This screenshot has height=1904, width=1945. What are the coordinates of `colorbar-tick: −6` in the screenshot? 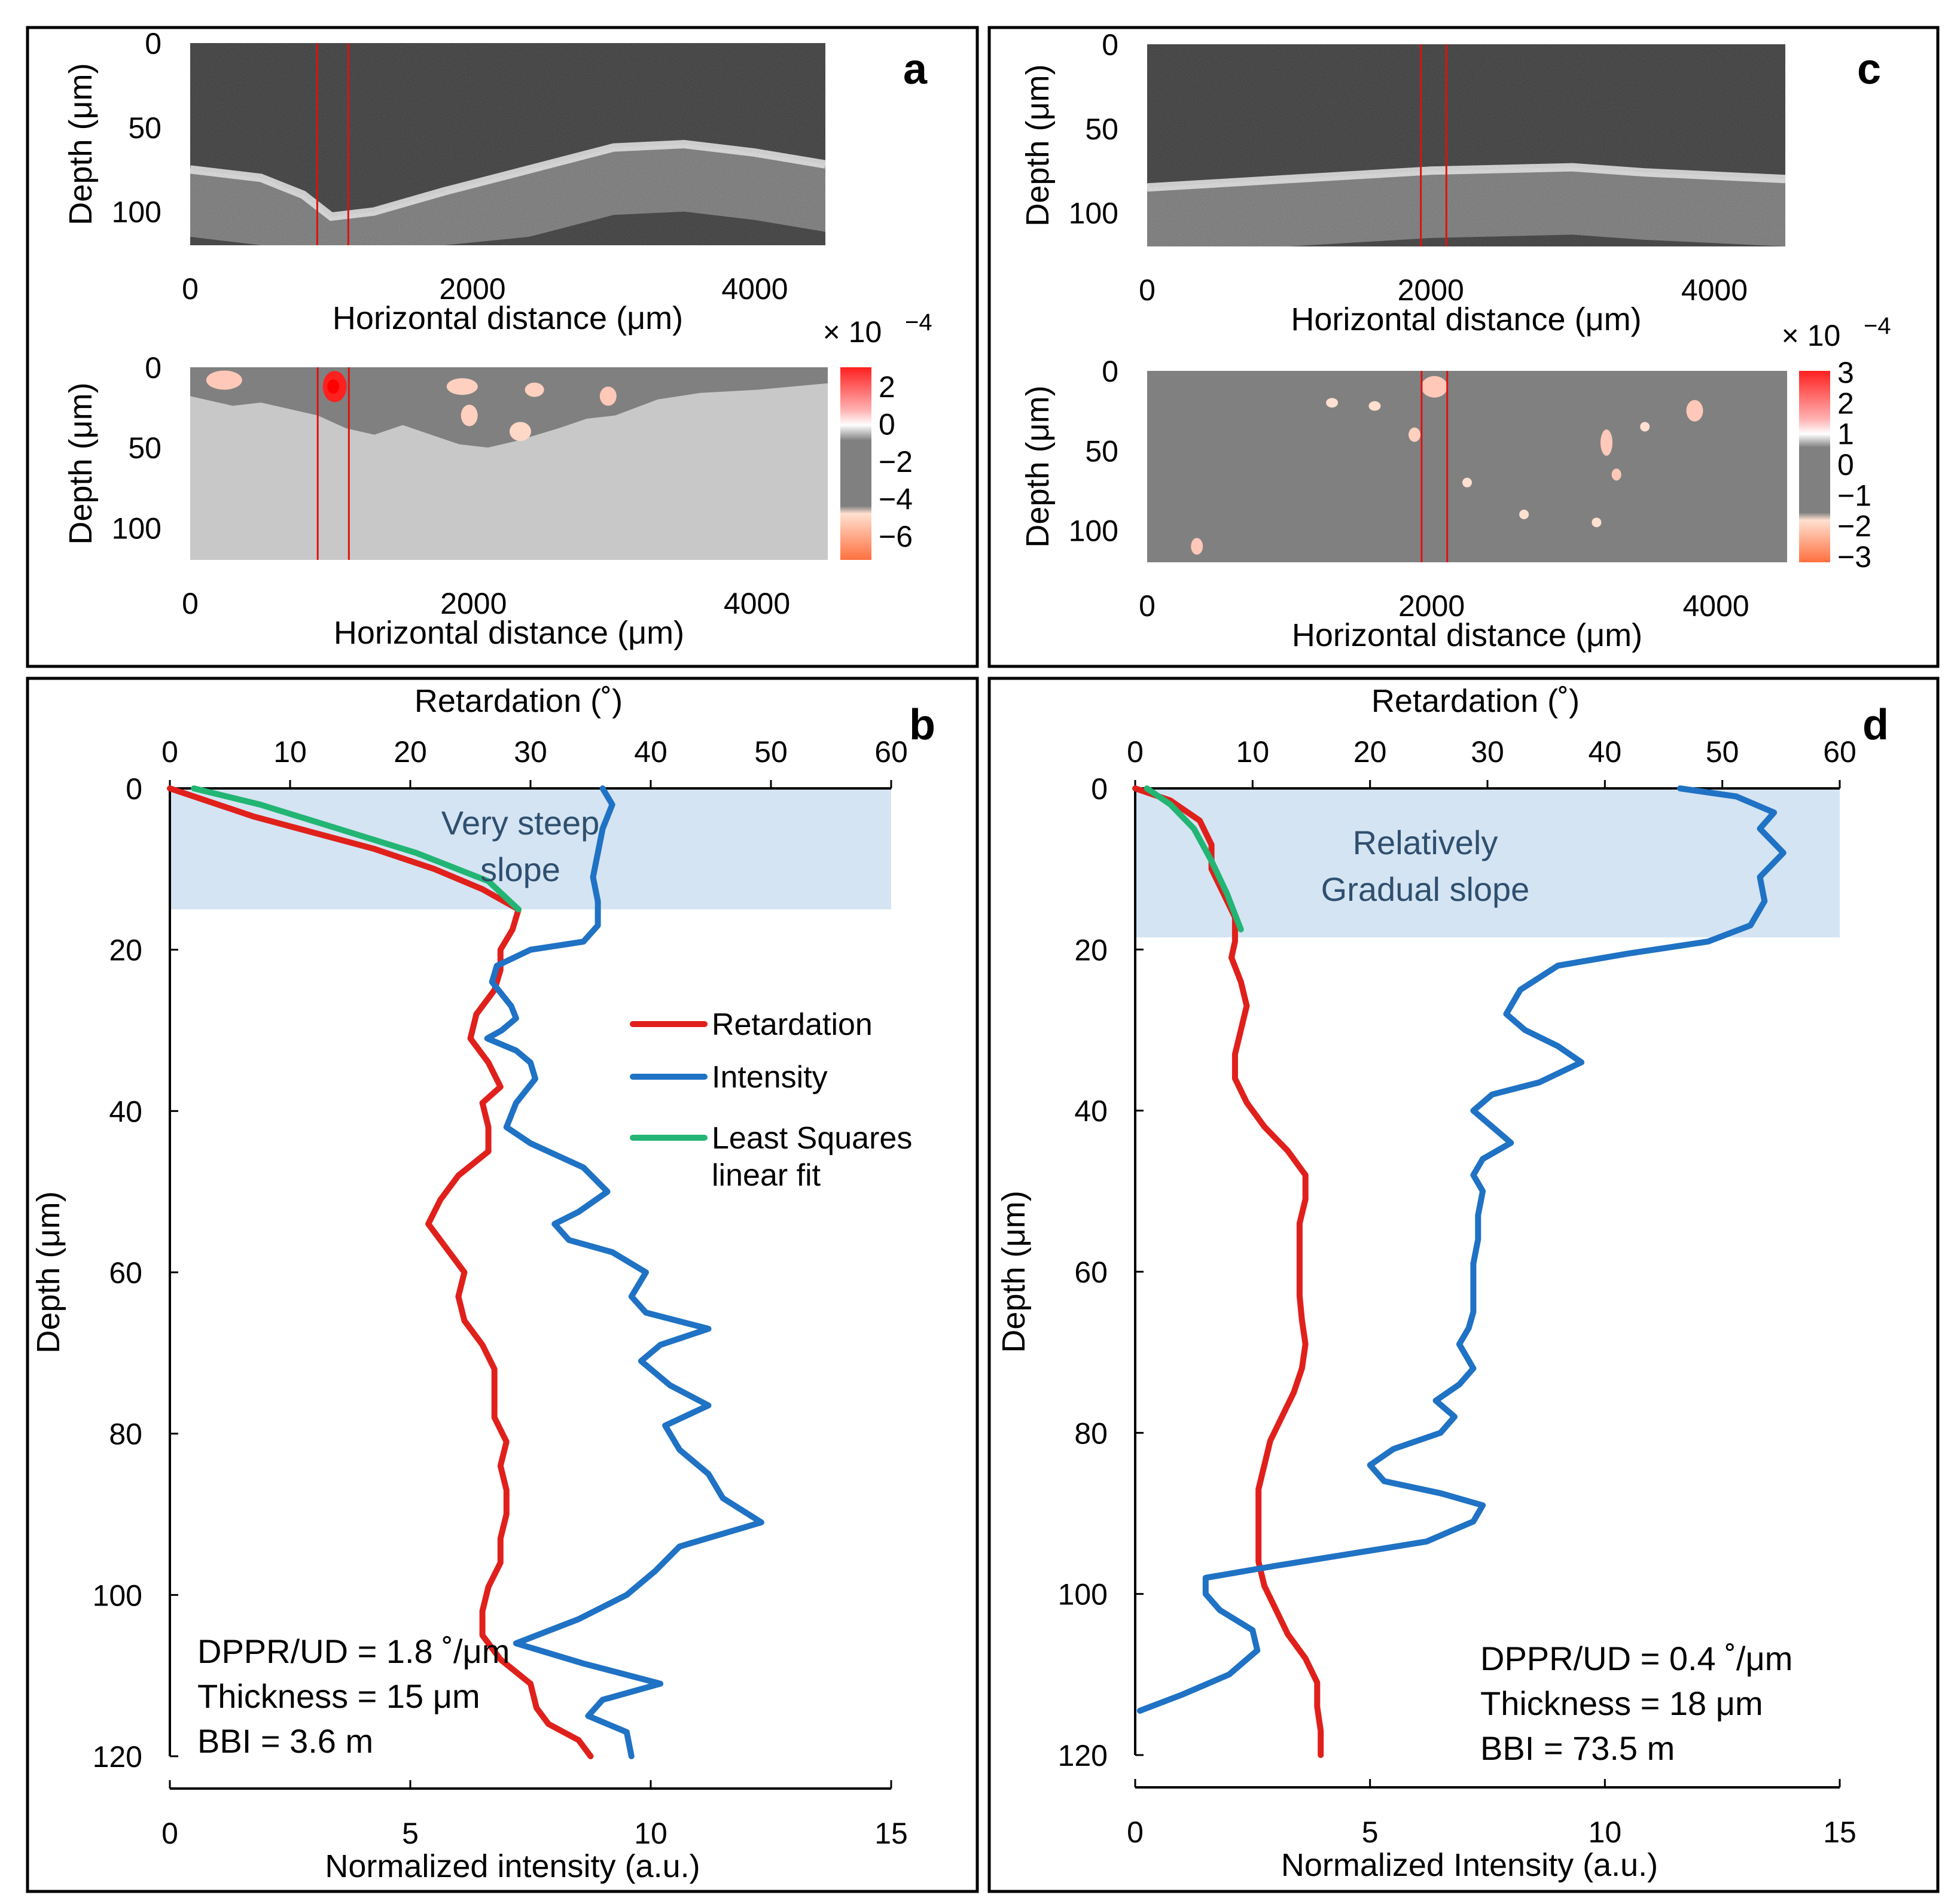 It's located at (896, 536).